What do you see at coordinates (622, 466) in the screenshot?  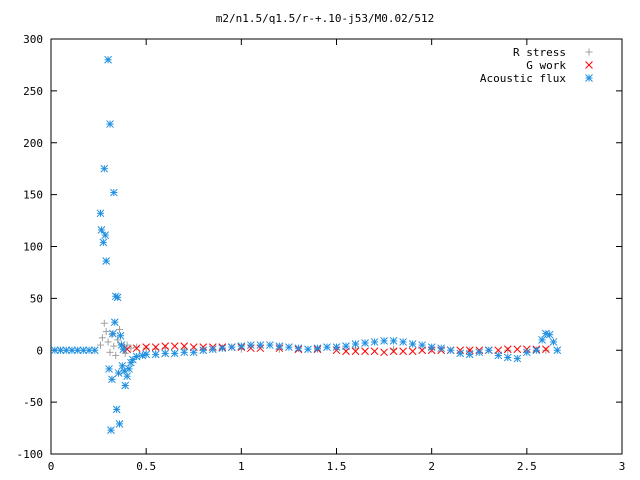 I see `x-tick-label: 3` at bounding box center [622, 466].